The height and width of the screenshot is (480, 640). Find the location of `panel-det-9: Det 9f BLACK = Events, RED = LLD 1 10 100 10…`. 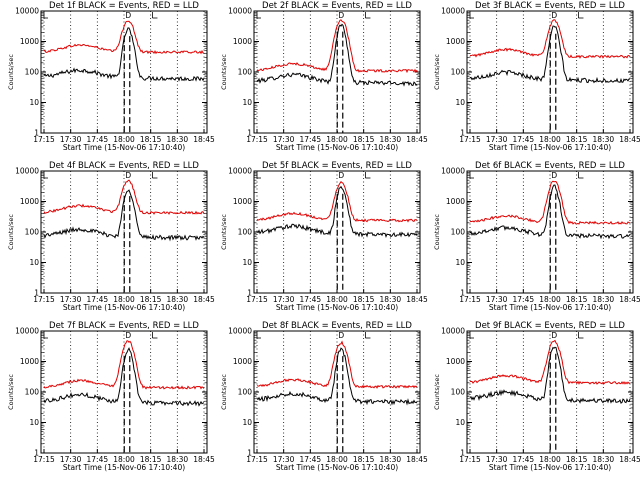

panel-det-9: Det 9f BLACK = Events, RED = LLD 1 10 100 10… is located at coordinates (536, 396).